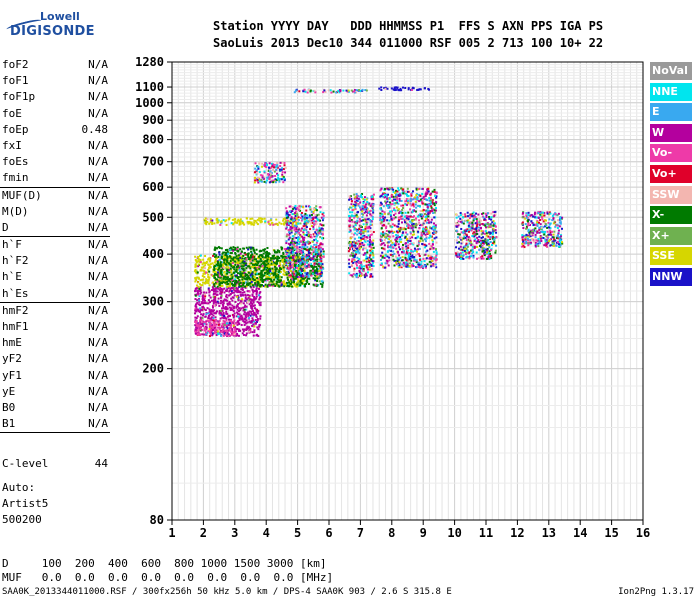  Describe the element at coordinates (15, 178) in the screenshot. I see `param-name: fmin` at that location.